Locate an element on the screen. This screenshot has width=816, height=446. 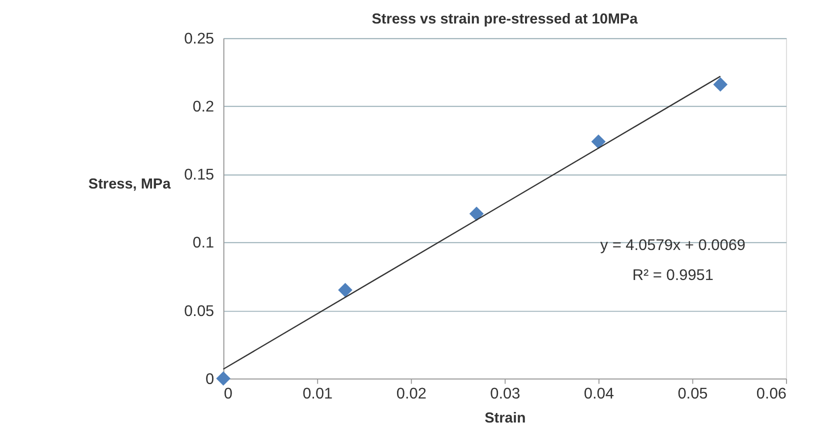
y-tick-label: 0 is located at coordinates (210, 379).